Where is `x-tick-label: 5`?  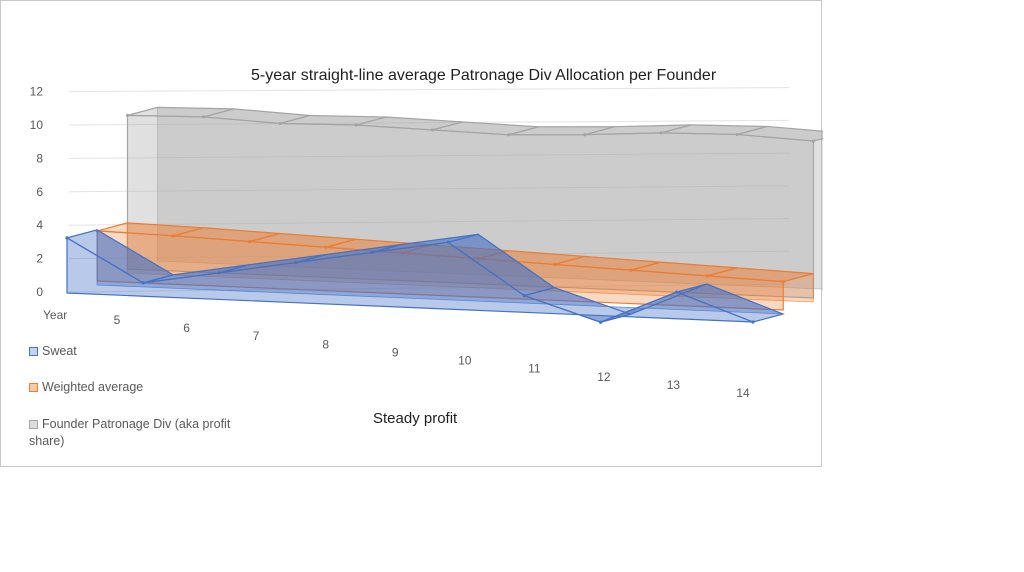 x-tick-label: 5 is located at coordinates (117, 320).